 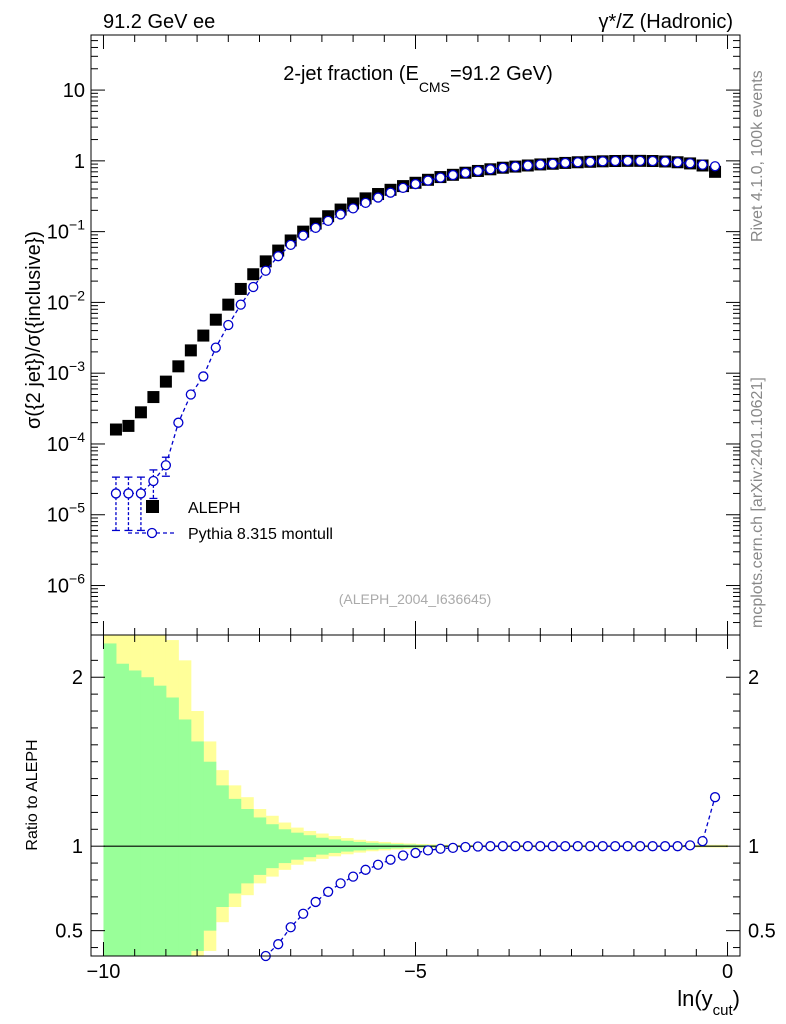 I want to click on main-ytick-label: 10⁻⁴, so click(x=66, y=442).